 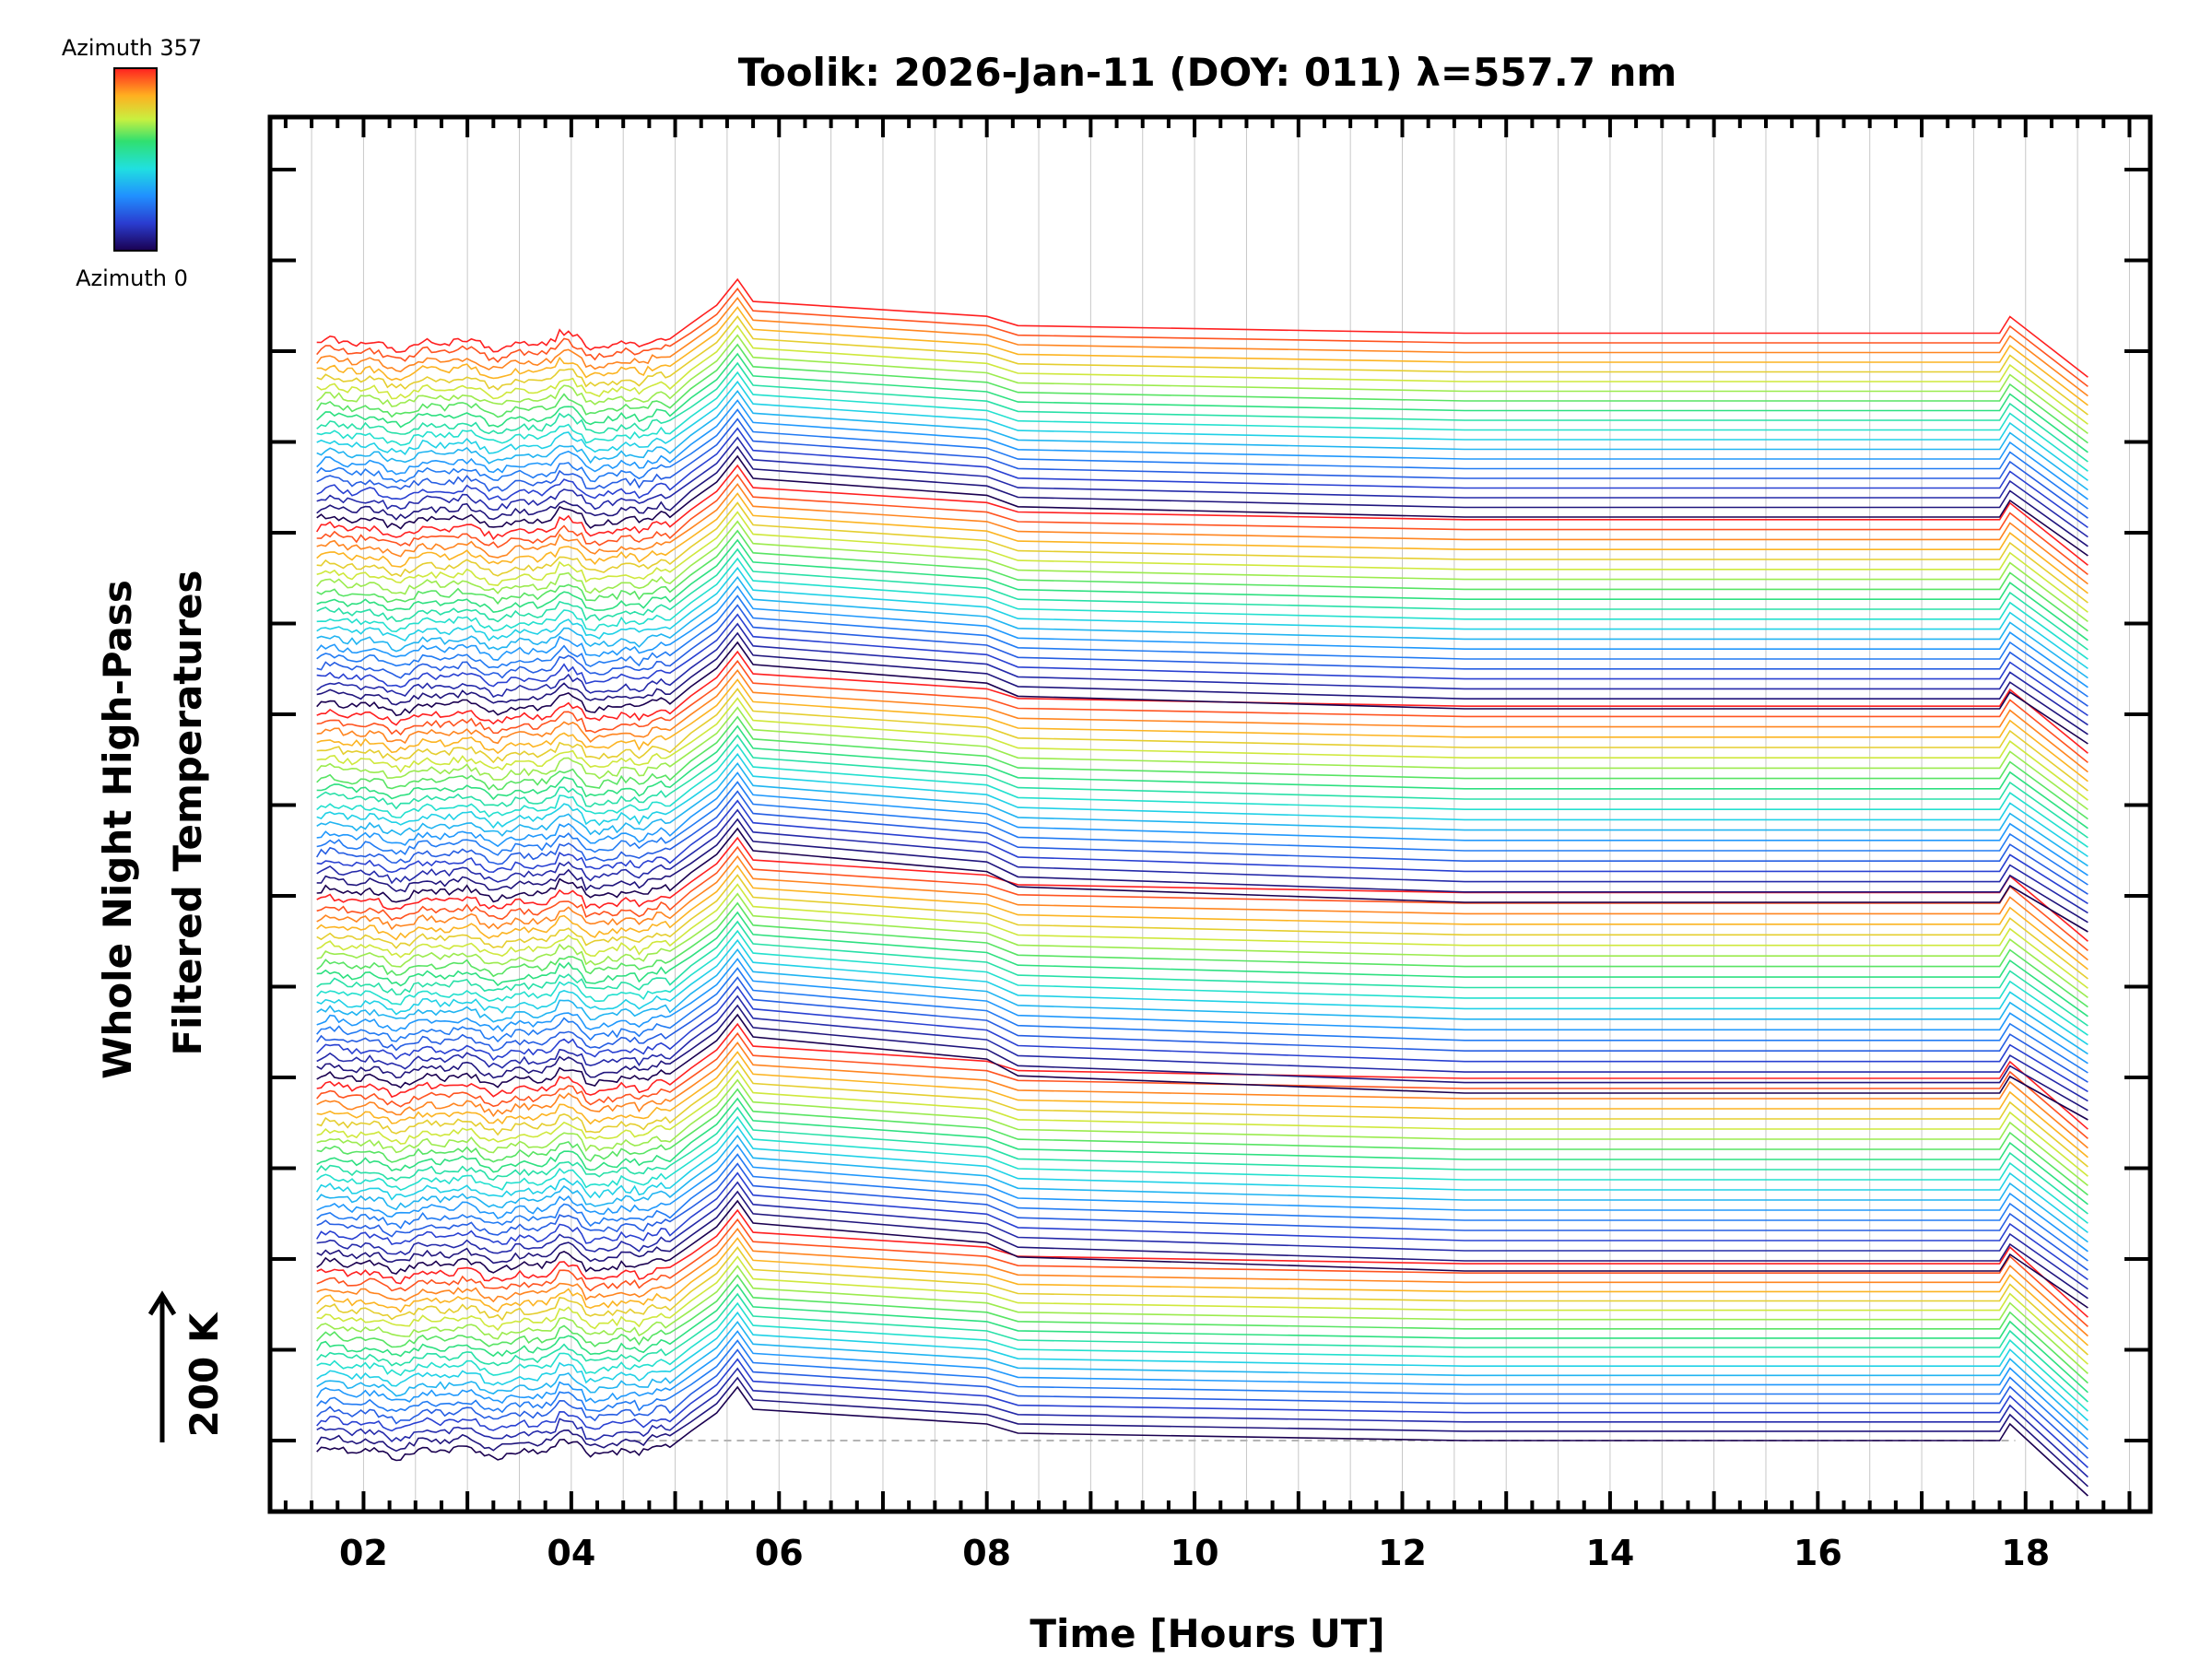 What do you see at coordinates (132, 48) in the screenshot?
I see `legend-top-label: Azimuth 357` at bounding box center [132, 48].